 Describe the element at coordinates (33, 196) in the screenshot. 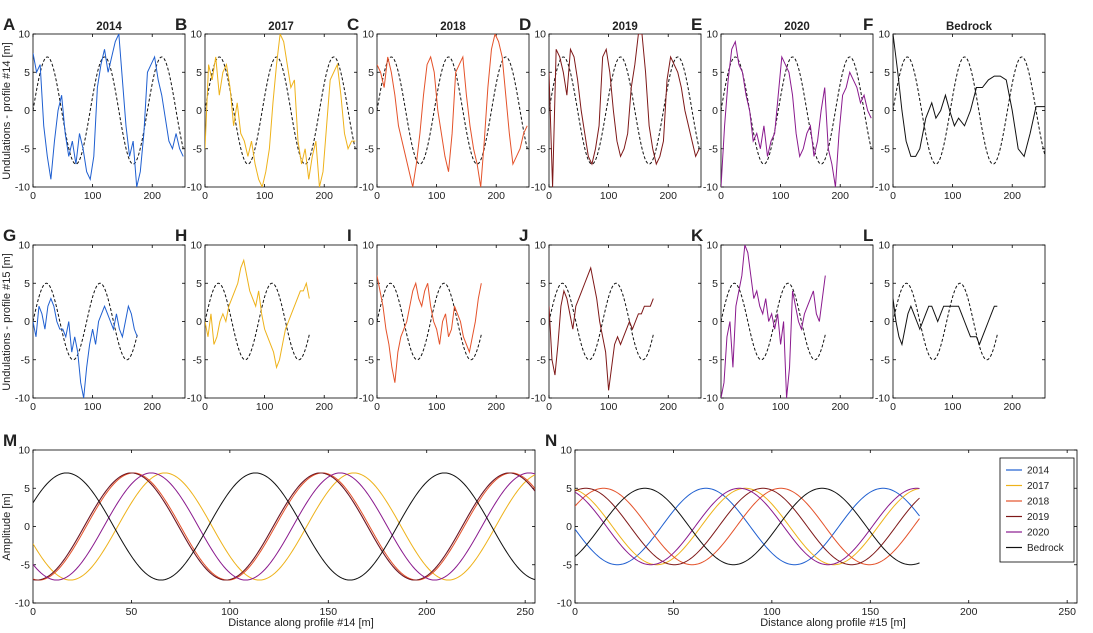

I see `p14-A-xtick-label: 0` at that location.